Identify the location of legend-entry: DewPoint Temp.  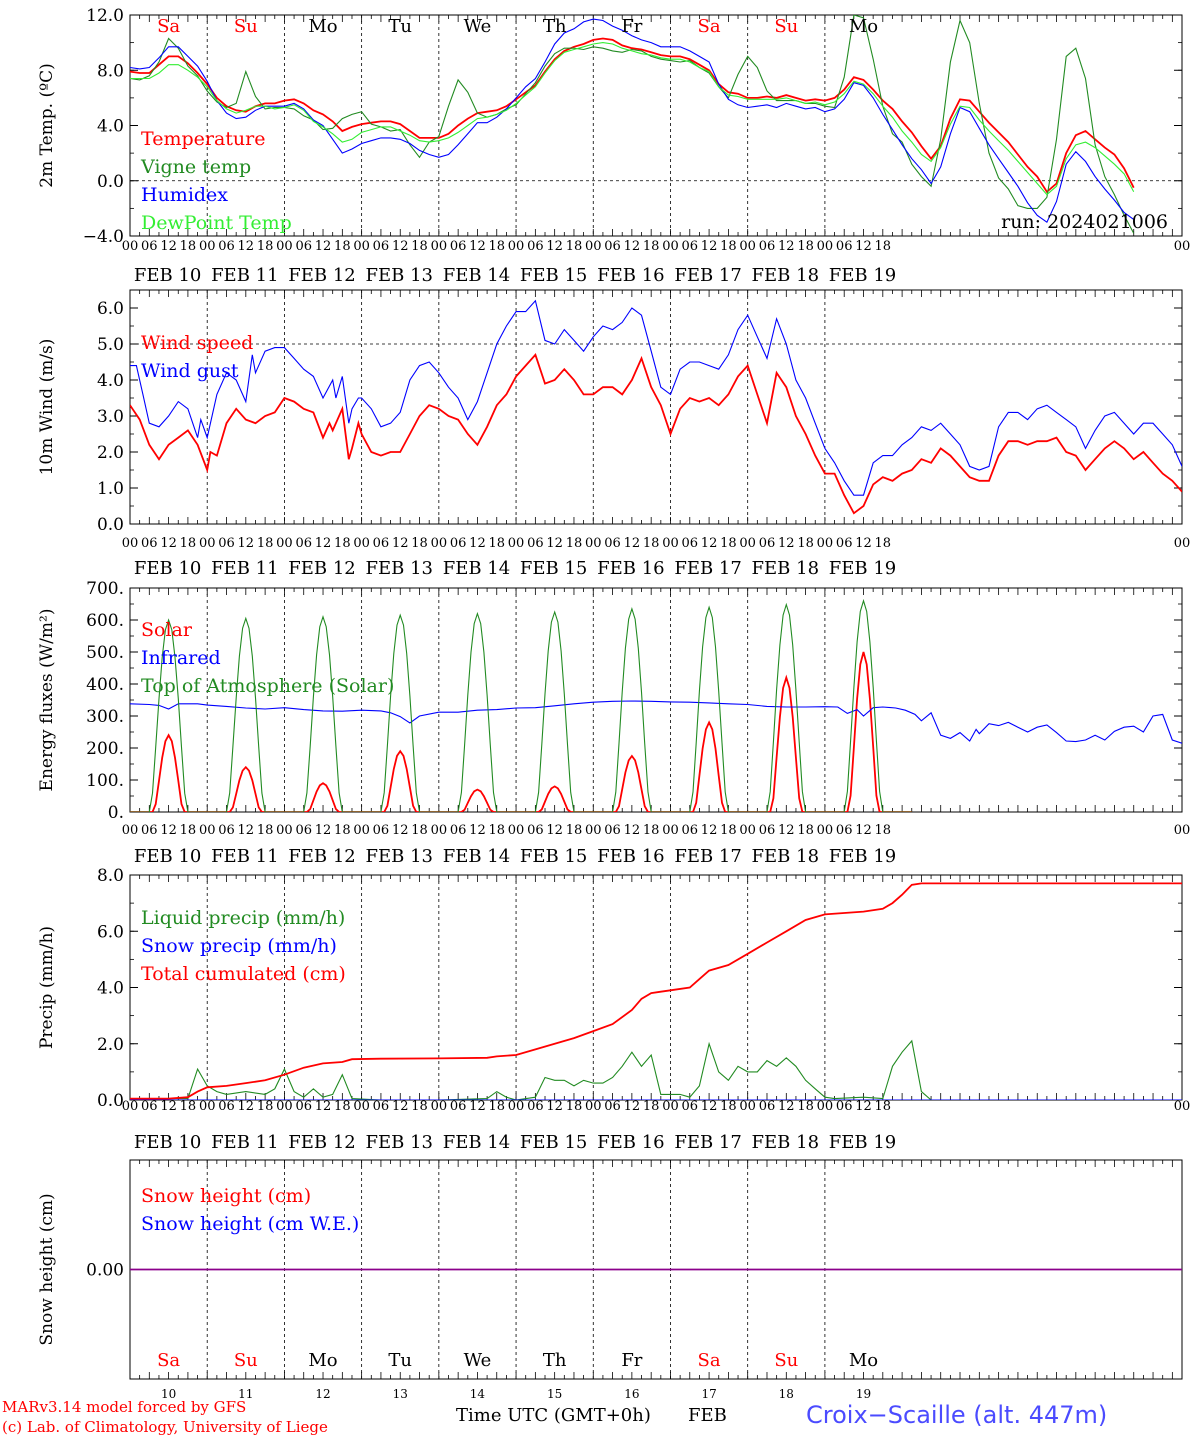
(216, 223).